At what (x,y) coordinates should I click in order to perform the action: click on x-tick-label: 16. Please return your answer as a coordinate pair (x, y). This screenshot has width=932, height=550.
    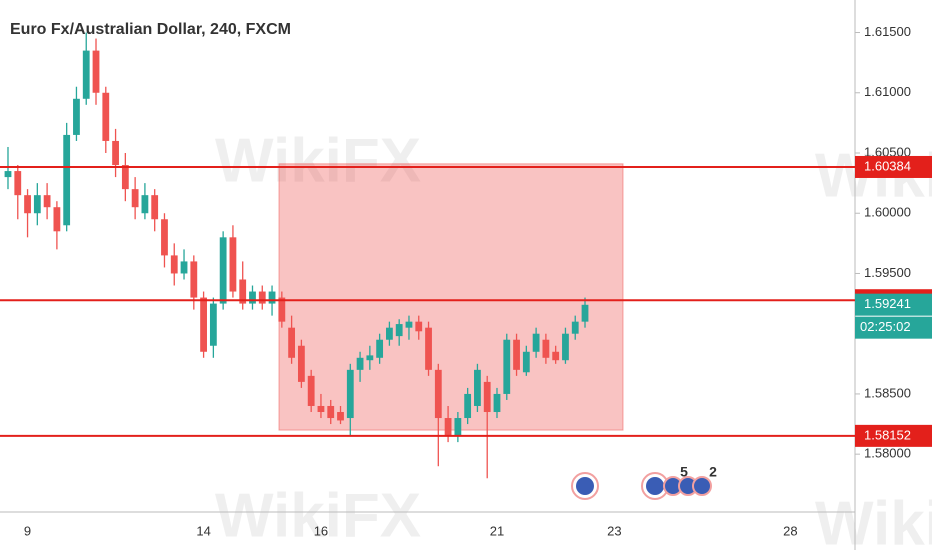
    Looking at the image, I should click on (321, 530).